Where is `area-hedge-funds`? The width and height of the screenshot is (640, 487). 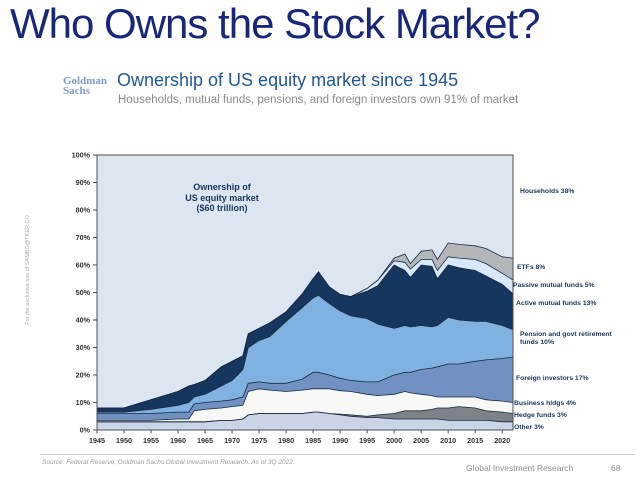 area-hedge-funds is located at coordinates (305, 414).